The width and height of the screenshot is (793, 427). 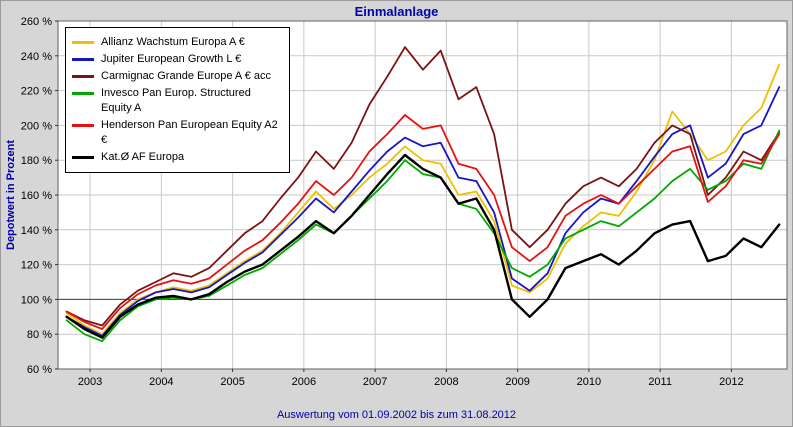 I want to click on y-tick-label: 80 %, so click(x=39, y=335).